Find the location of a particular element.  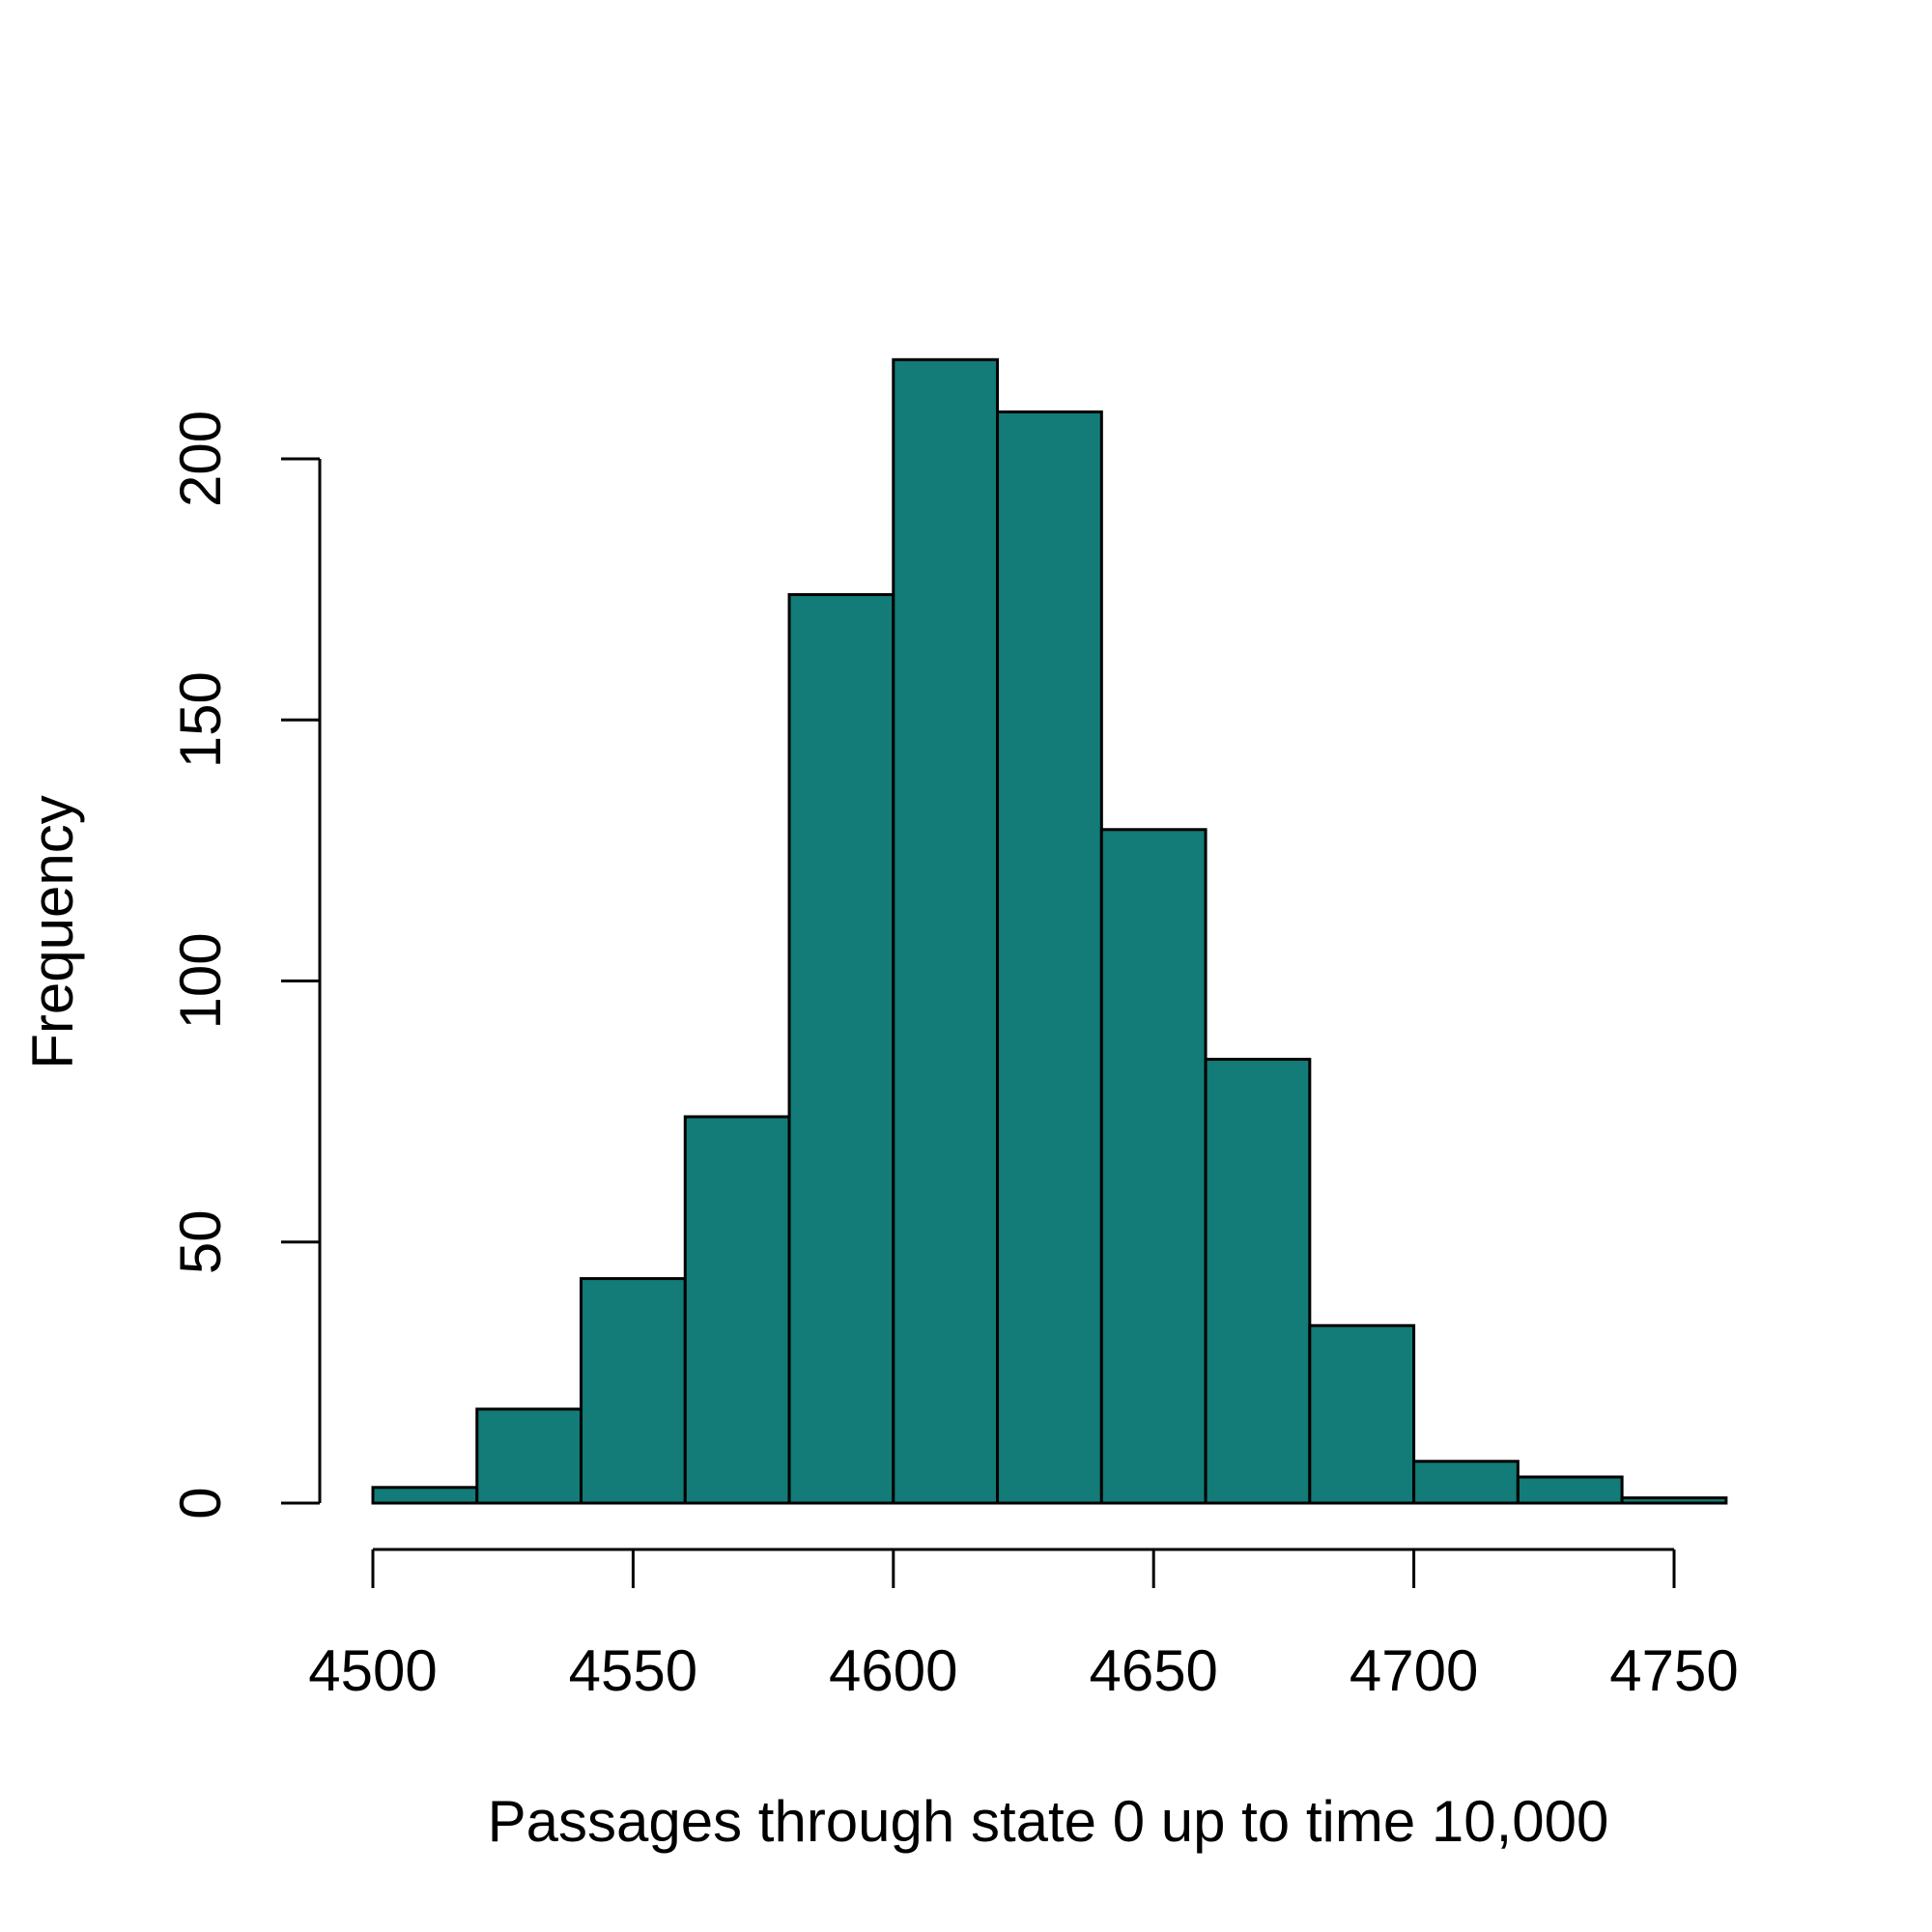

x-tick-label: 4600 is located at coordinates (893, 1670).